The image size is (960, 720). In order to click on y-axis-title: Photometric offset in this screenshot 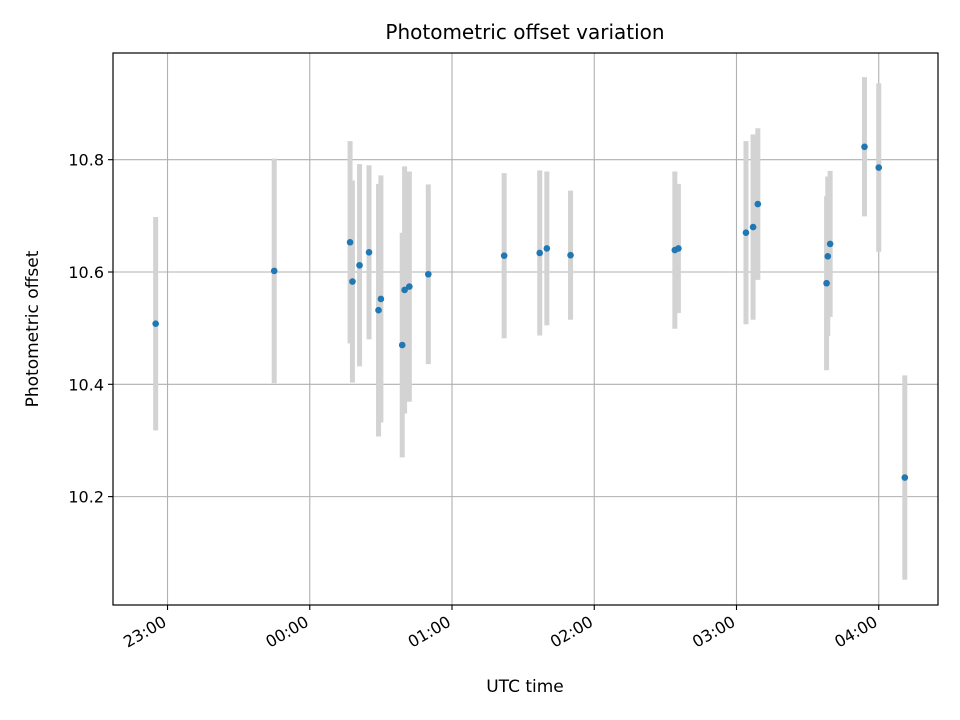, I will do `click(33, 328)`.